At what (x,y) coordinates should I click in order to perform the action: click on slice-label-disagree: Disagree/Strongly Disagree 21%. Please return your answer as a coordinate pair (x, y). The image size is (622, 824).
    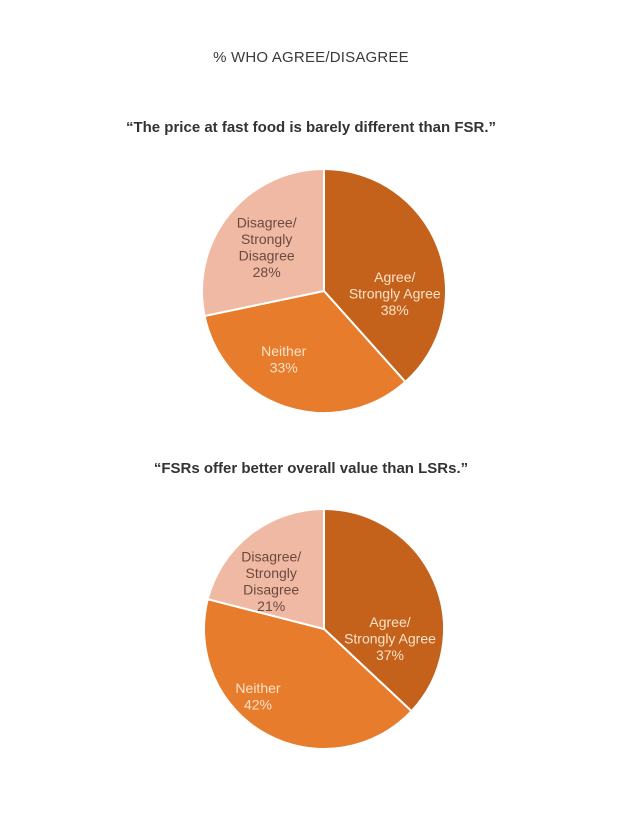
    Looking at the image, I should click on (271, 581).